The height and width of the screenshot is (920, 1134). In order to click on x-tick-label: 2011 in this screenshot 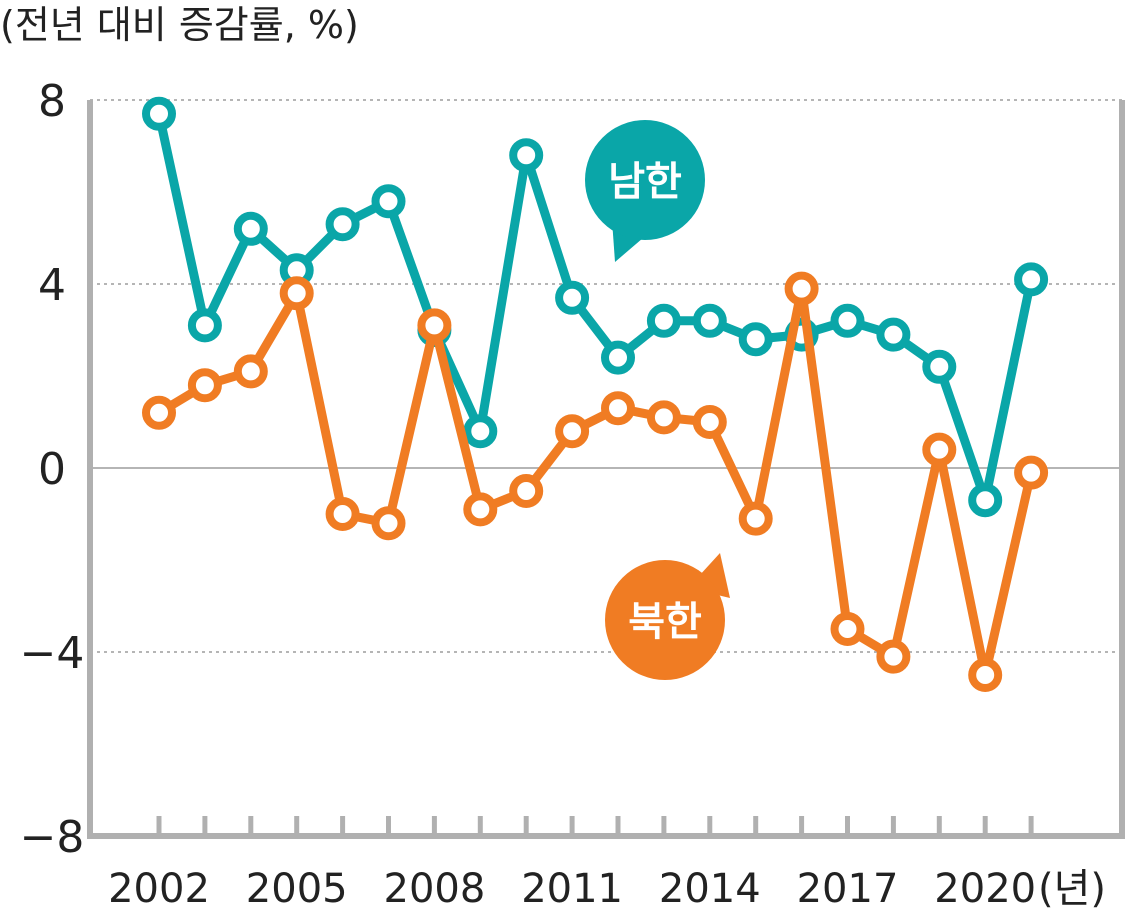, I will do `click(572, 889)`.